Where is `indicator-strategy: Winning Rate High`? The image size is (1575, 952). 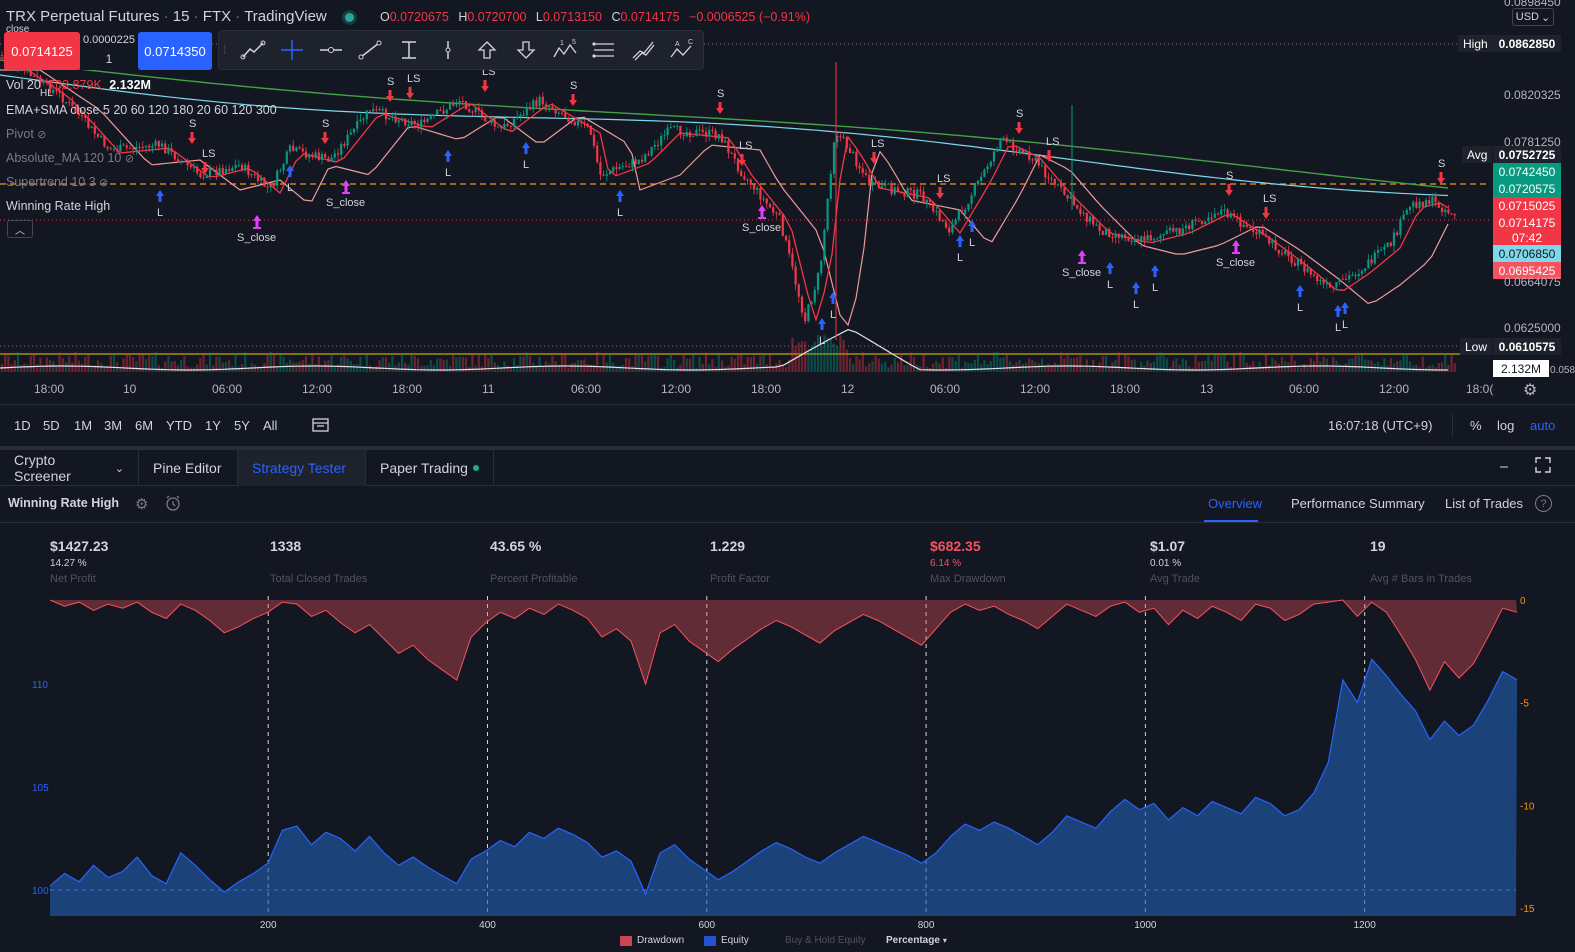 indicator-strategy: Winning Rate High is located at coordinates (58, 206).